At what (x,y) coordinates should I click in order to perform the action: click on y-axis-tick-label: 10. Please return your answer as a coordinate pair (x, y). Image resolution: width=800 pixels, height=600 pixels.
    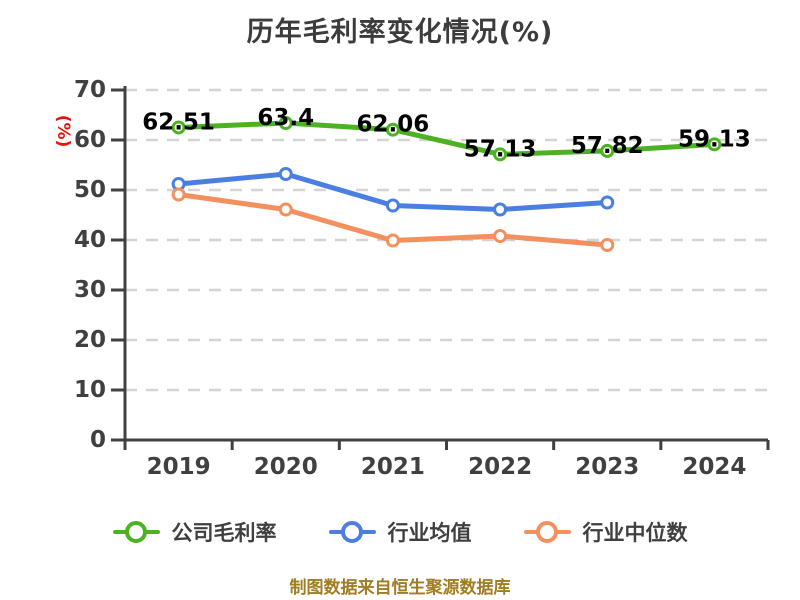
    Looking at the image, I should click on (90, 390).